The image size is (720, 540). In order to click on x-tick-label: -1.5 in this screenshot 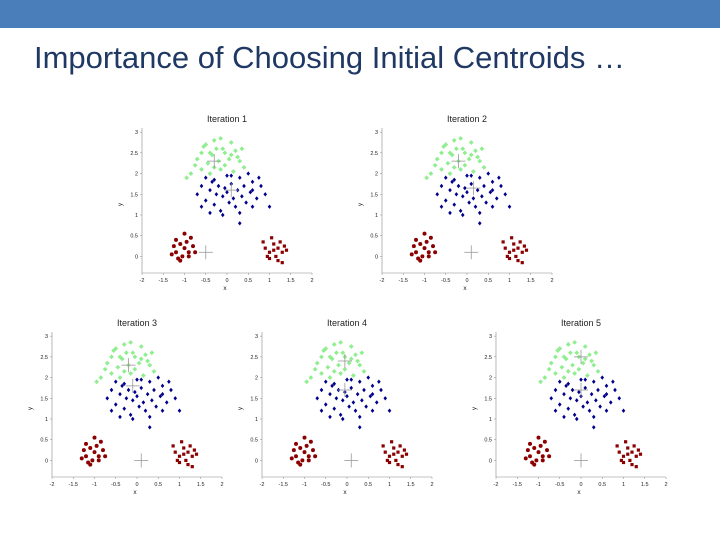, I will do `click(517, 485)`.